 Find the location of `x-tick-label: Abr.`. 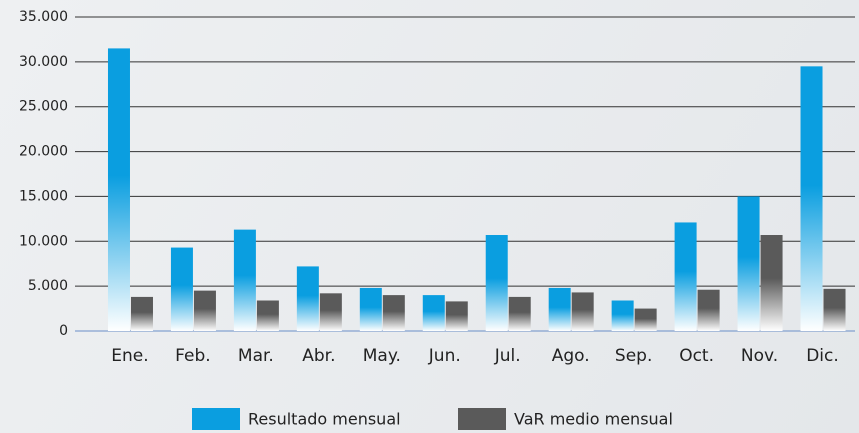

x-tick-label: Abr. is located at coordinates (318, 356).